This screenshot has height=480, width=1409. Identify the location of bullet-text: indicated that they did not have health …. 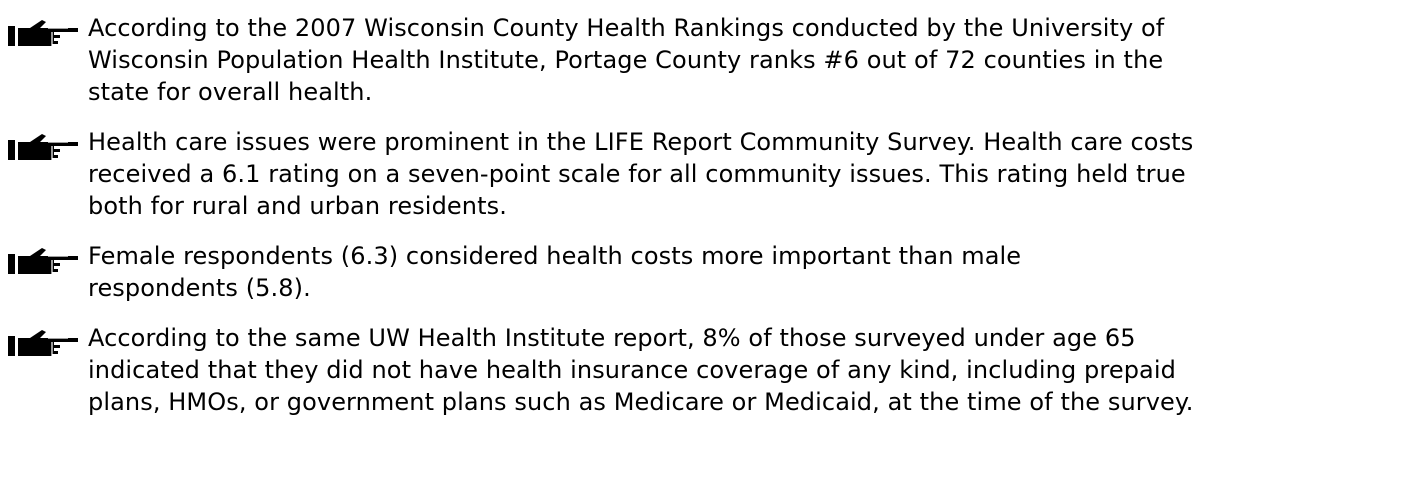
(632, 370).